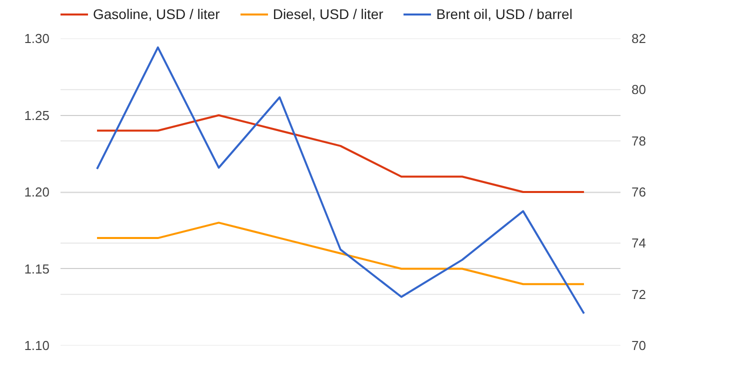 This screenshot has height=382, width=743. I want to click on y2-tick-label: 70, so click(639, 345).